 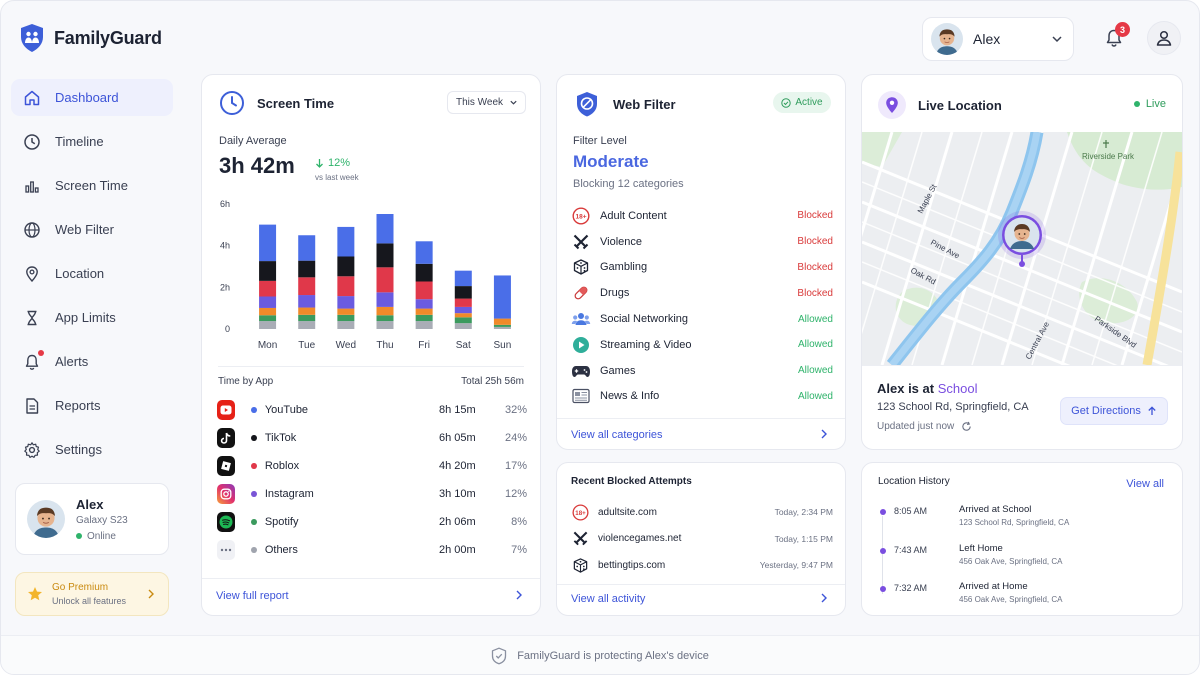 I want to click on sidebar-item-settings: Settings, so click(x=92, y=449).